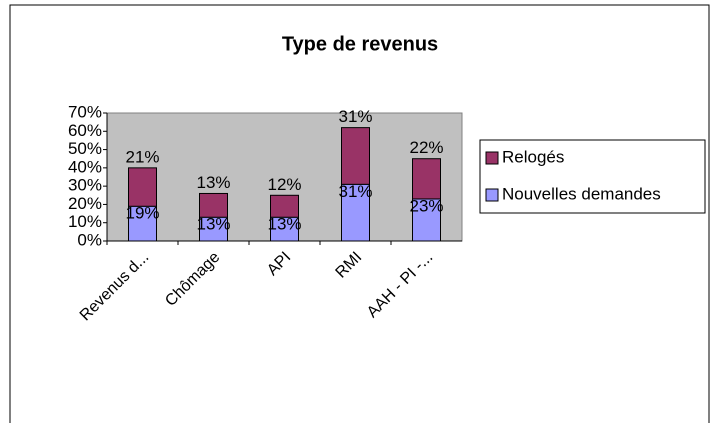  I want to click on legend-label: Nouvelles demandes, so click(581, 193).